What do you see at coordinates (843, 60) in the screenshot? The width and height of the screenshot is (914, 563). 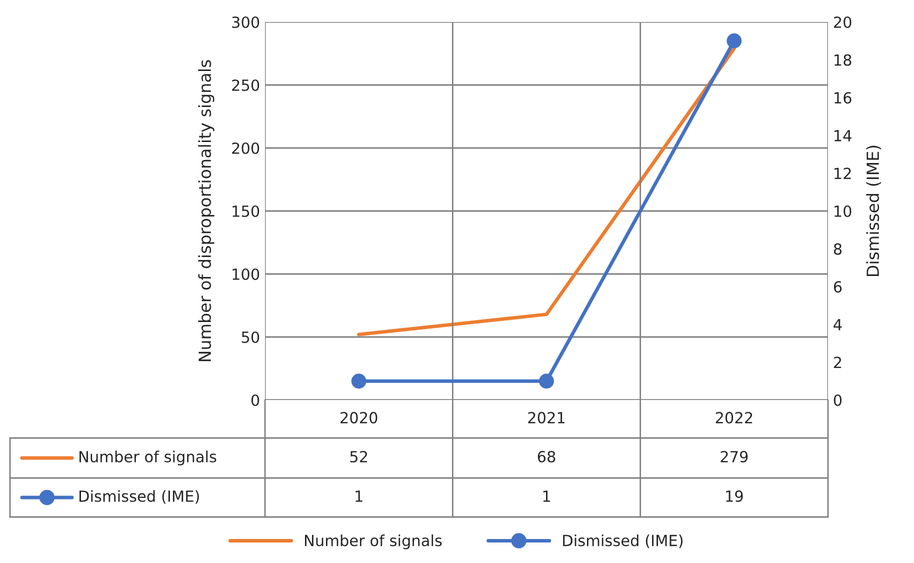 I see `y2-tick-label: 18` at bounding box center [843, 60].